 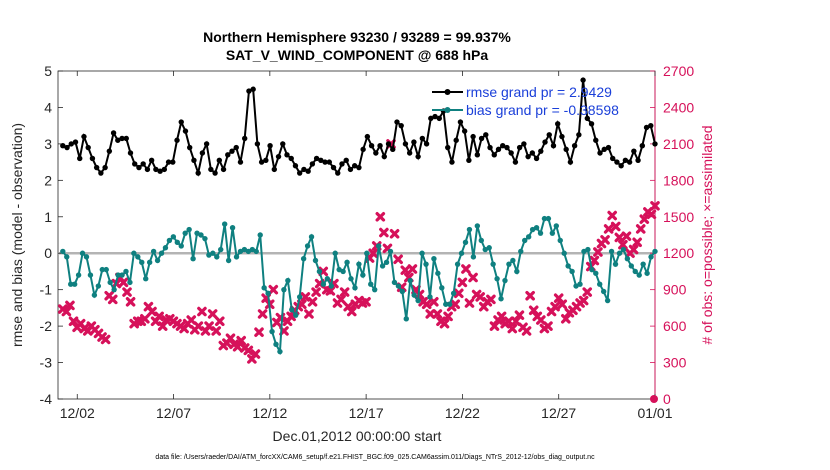 What do you see at coordinates (46, 290) in the screenshot?
I see `y-tick-label-left: -1` at bounding box center [46, 290].